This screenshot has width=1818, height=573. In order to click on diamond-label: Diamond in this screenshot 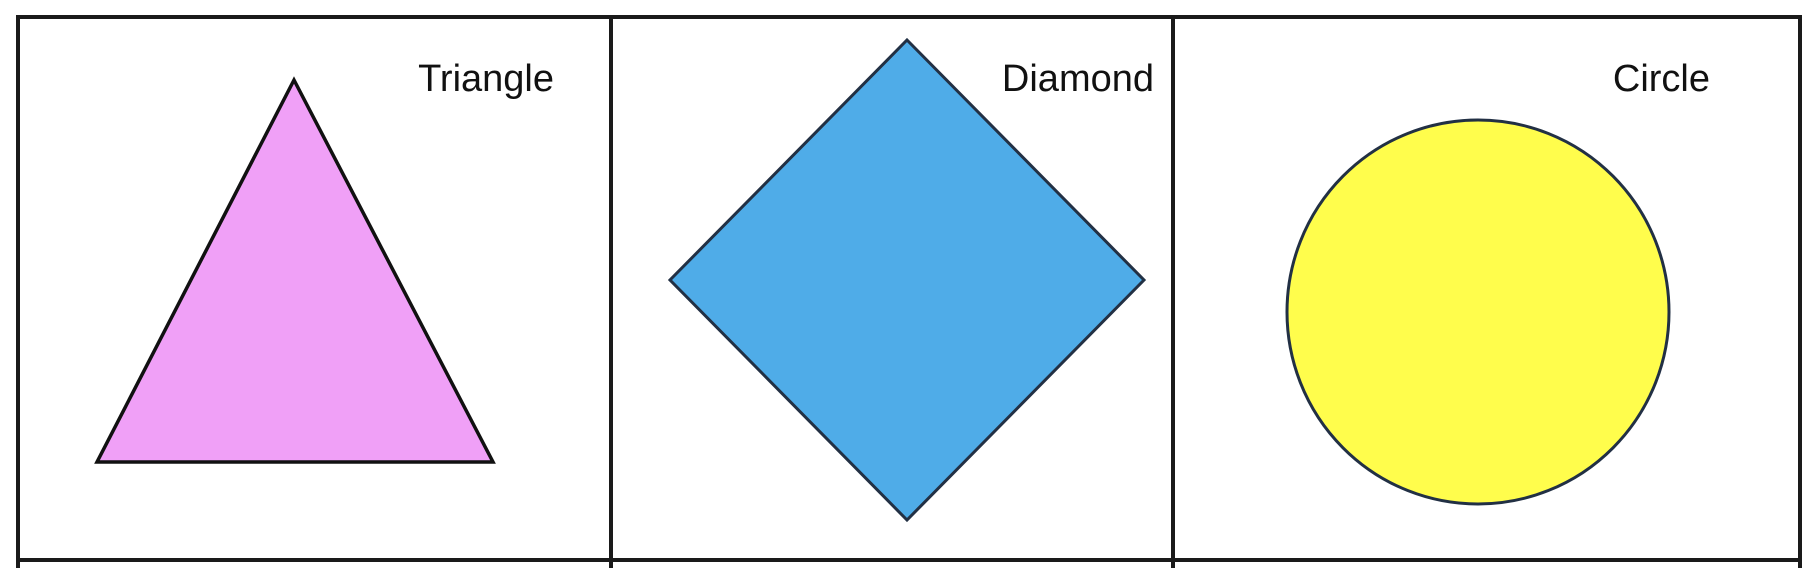, I will do `click(1052, 79)`.